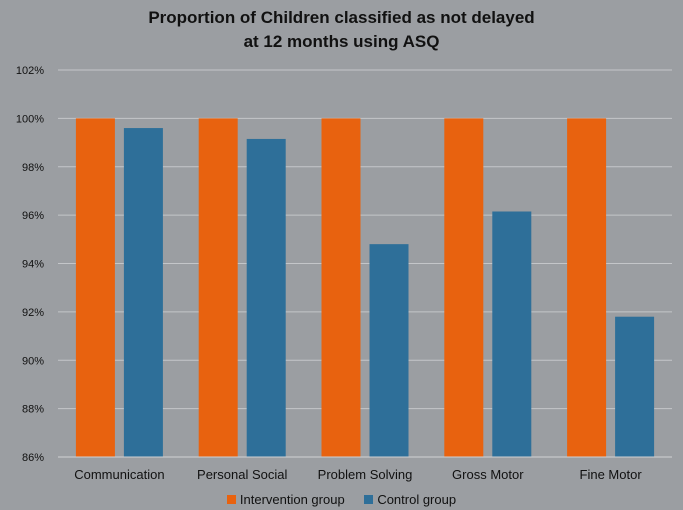  Describe the element at coordinates (587, 287) in the screenshot. I see `bar-intervention-fine-motor` at that location.